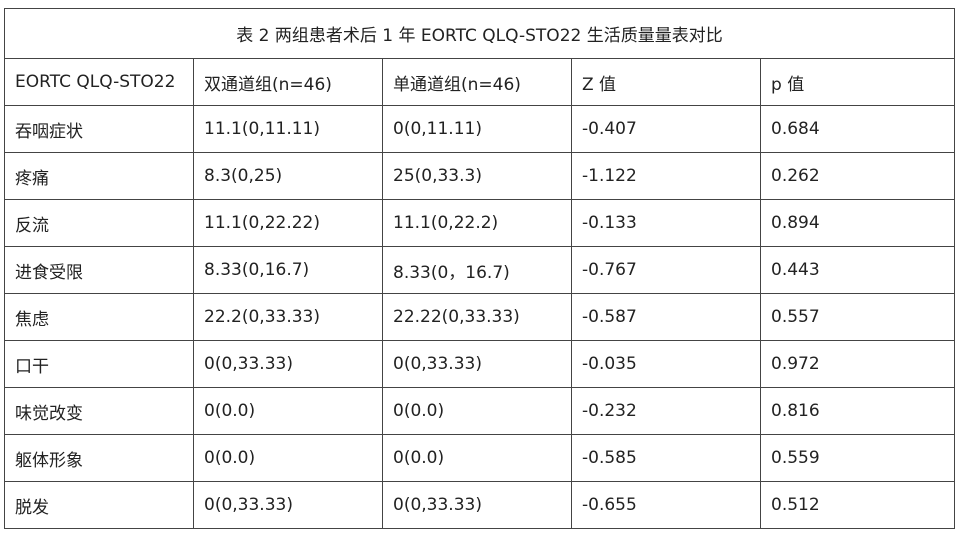 Image resolution: width=959 pixels, height=548 pixels. I want to click on data-row: 反流 11.1(0,22.22) 11.1(0,22.2) -0.133 0.894, so click(480, 223).